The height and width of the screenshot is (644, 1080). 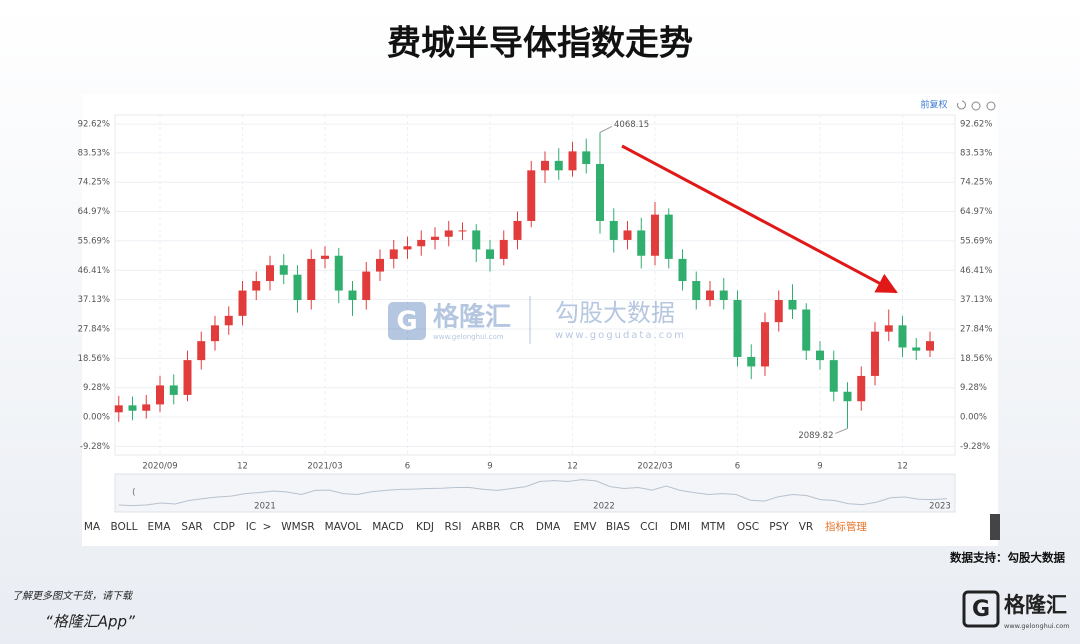 What do you see at coordinates (159, 467) in the screenshot?
I see `x-tick-label: 2020/09` at bounding box center [159, 467].